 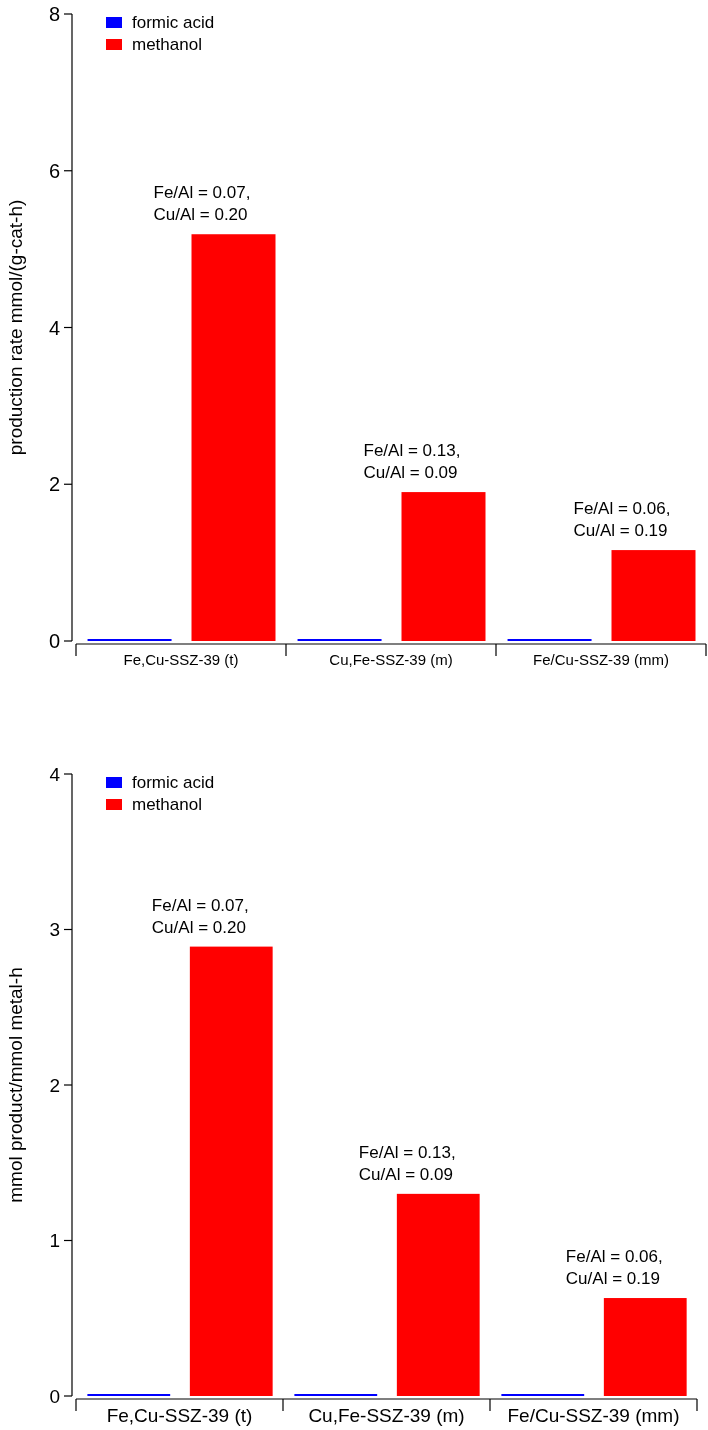 I want to click on y-axis-title: production rate mmol/(g-cat-h), so click(x=15, y=327).